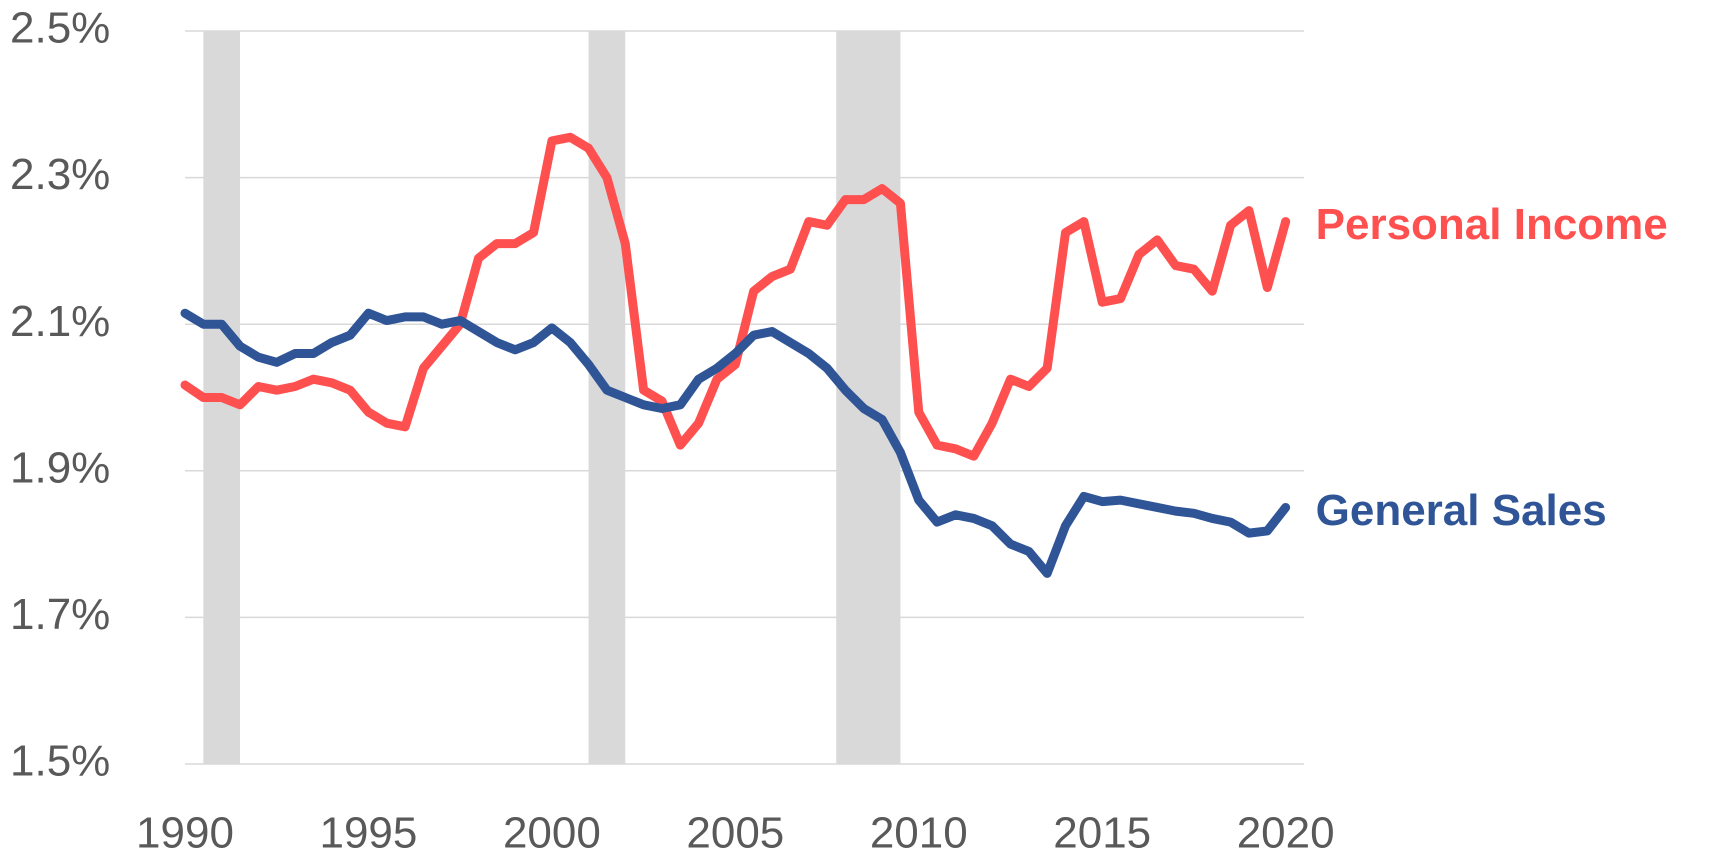  What do you see at coordinates (1492, 224) in the screenshot?
I see `series-label: Personal Income` at bounding box center [1492, 224].